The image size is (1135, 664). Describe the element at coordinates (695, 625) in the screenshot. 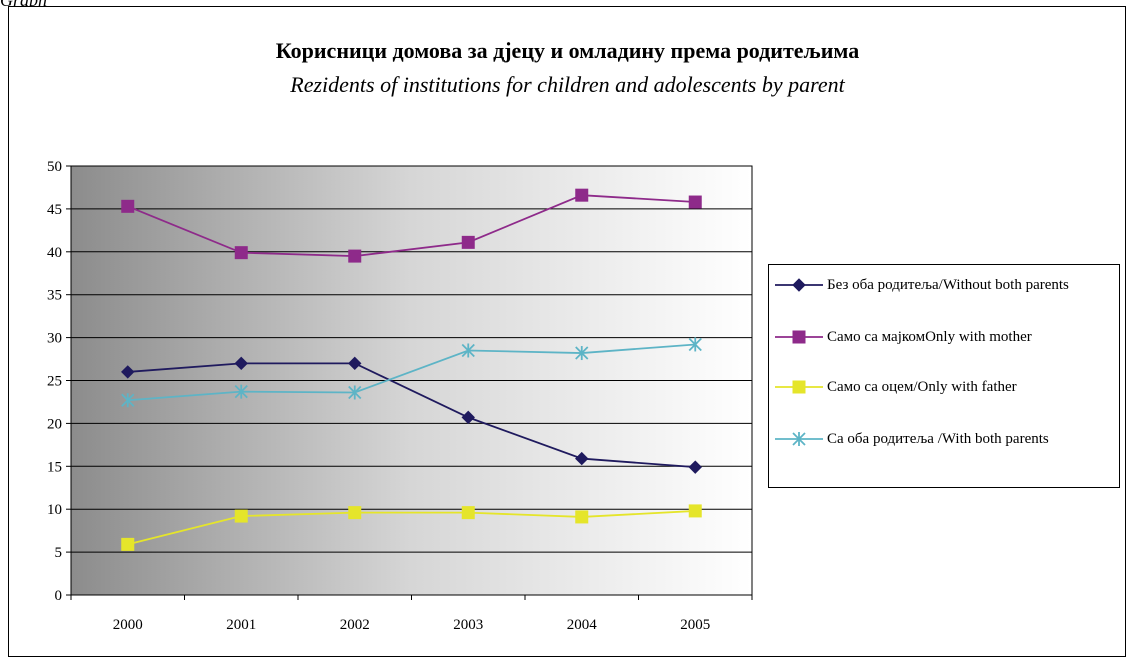

I see `x-tick-label: 2005` at that location.